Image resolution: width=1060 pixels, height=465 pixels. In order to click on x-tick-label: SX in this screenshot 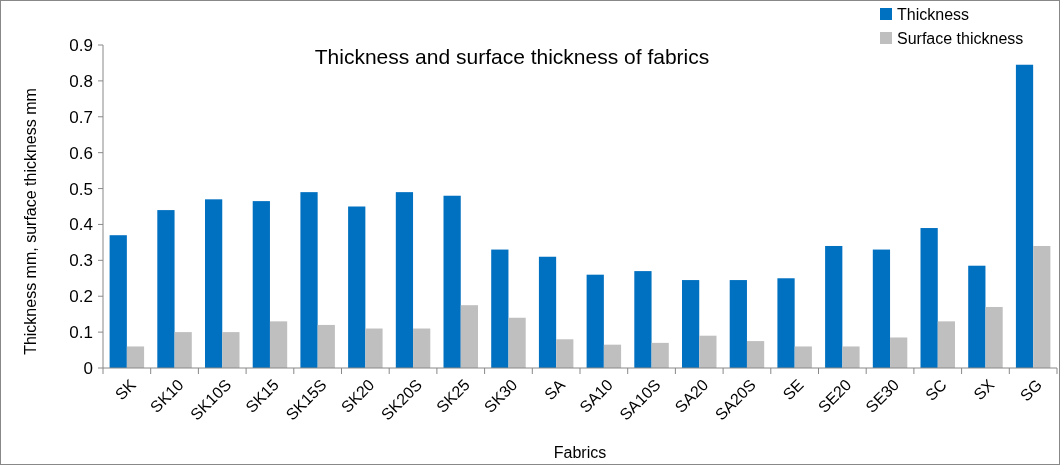, I will do `click(984, 389)`.